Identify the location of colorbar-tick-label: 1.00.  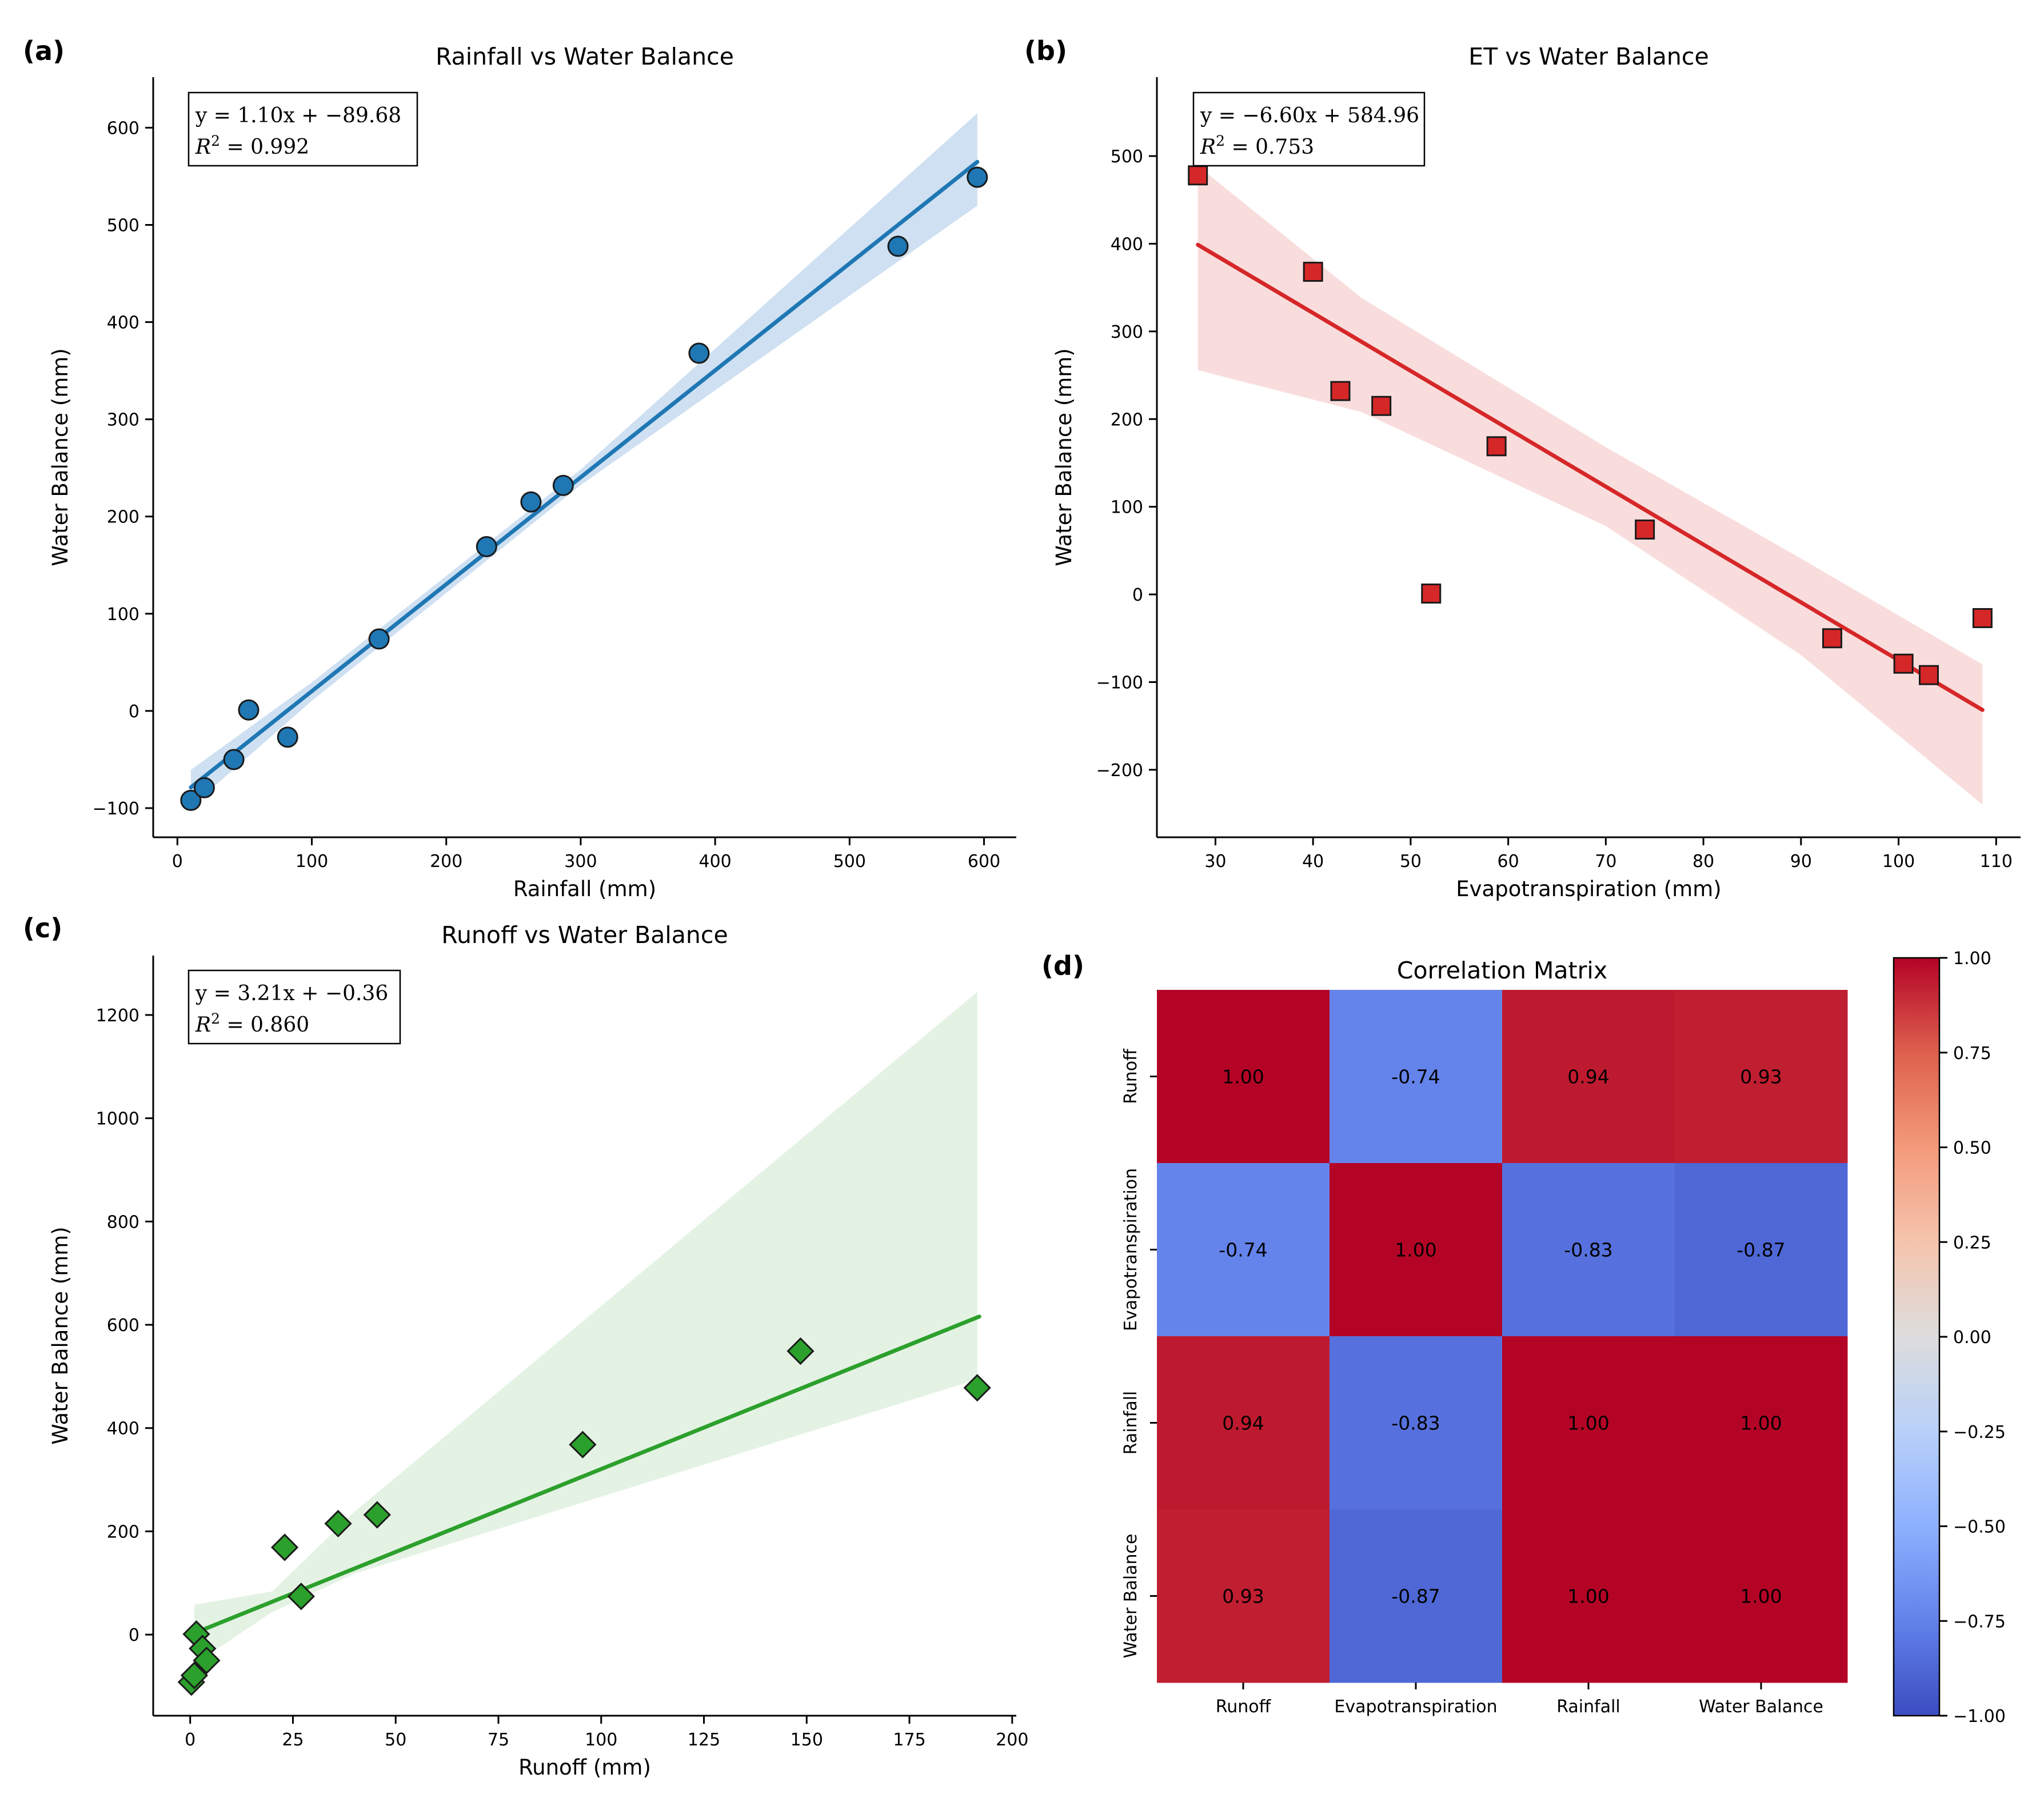
(1972, 959).